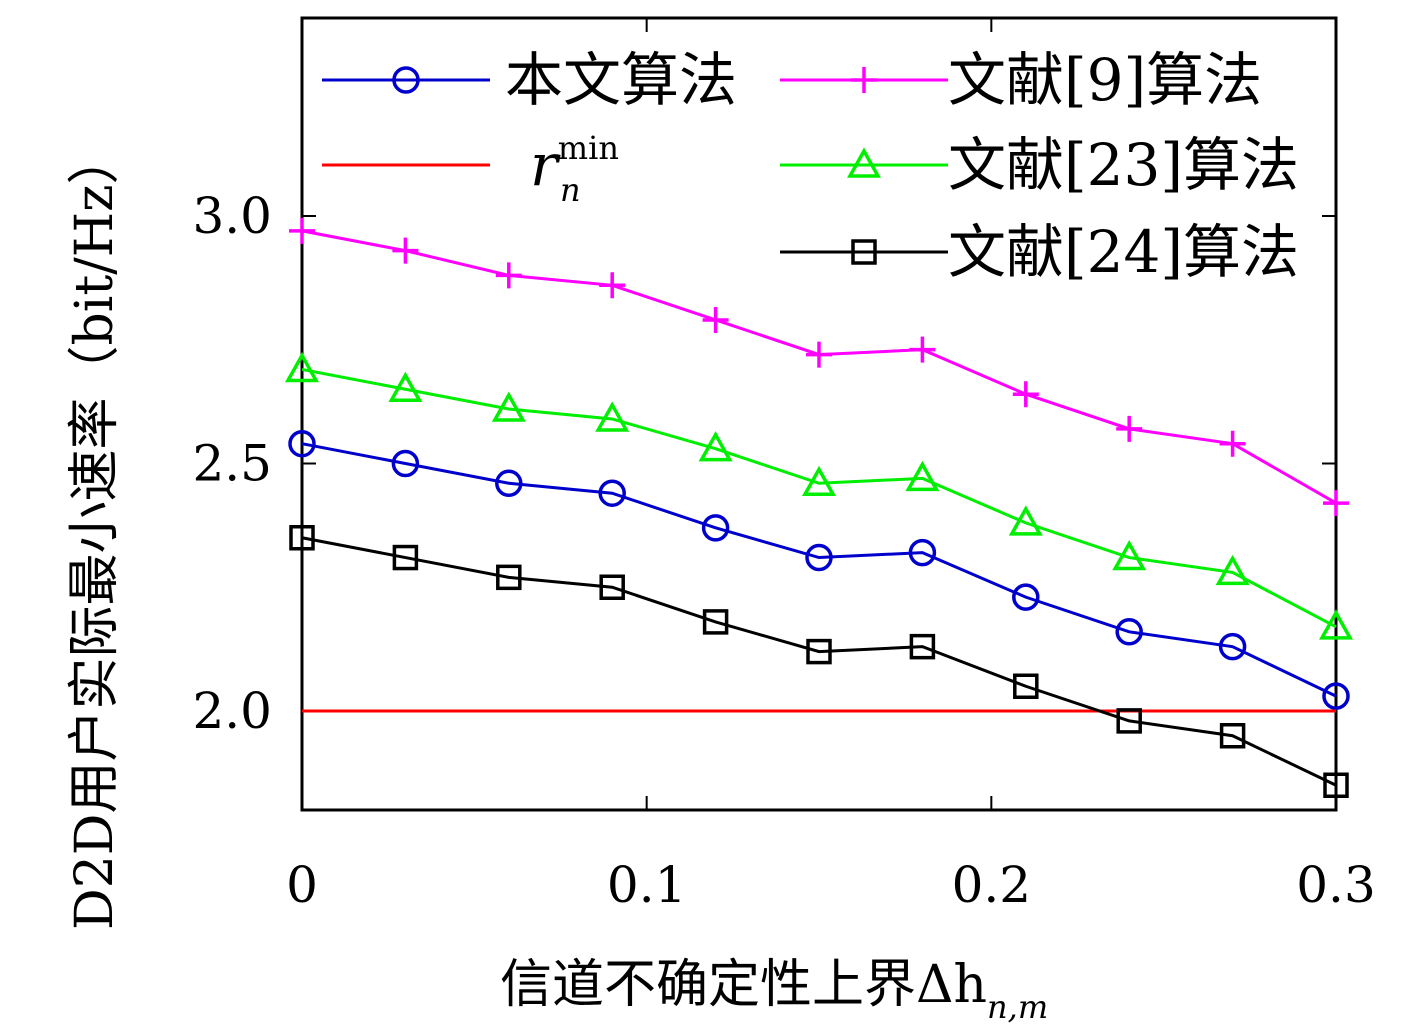 Image resolution: width=1417 pixels, height=1035 pixels. I want to click on legend-label-plus: 文献[9]算法, so click(1105, 80).